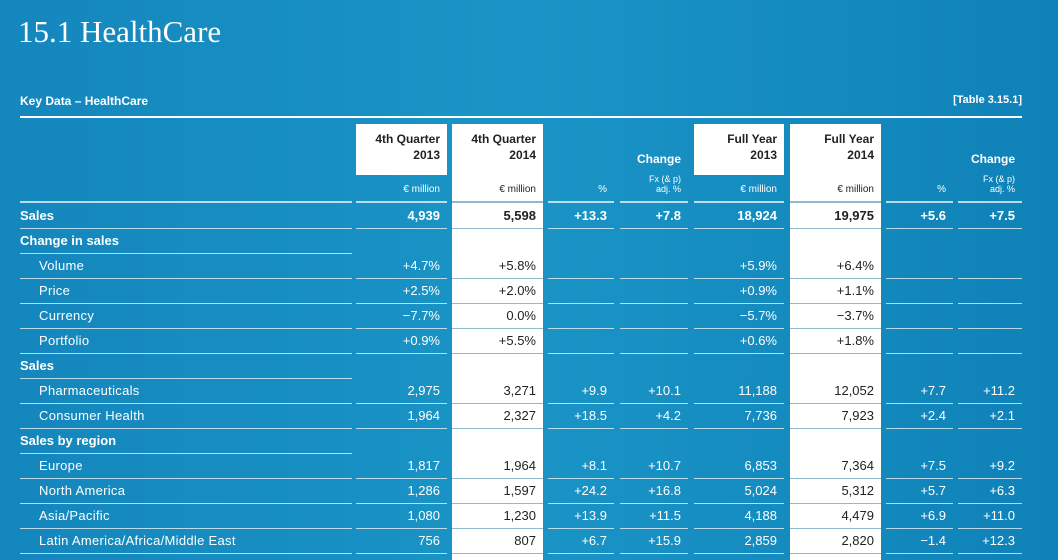 The width and height of the screenshot is (1058, 560). I want to click on cell-value: 1,286, so click(423, 490).